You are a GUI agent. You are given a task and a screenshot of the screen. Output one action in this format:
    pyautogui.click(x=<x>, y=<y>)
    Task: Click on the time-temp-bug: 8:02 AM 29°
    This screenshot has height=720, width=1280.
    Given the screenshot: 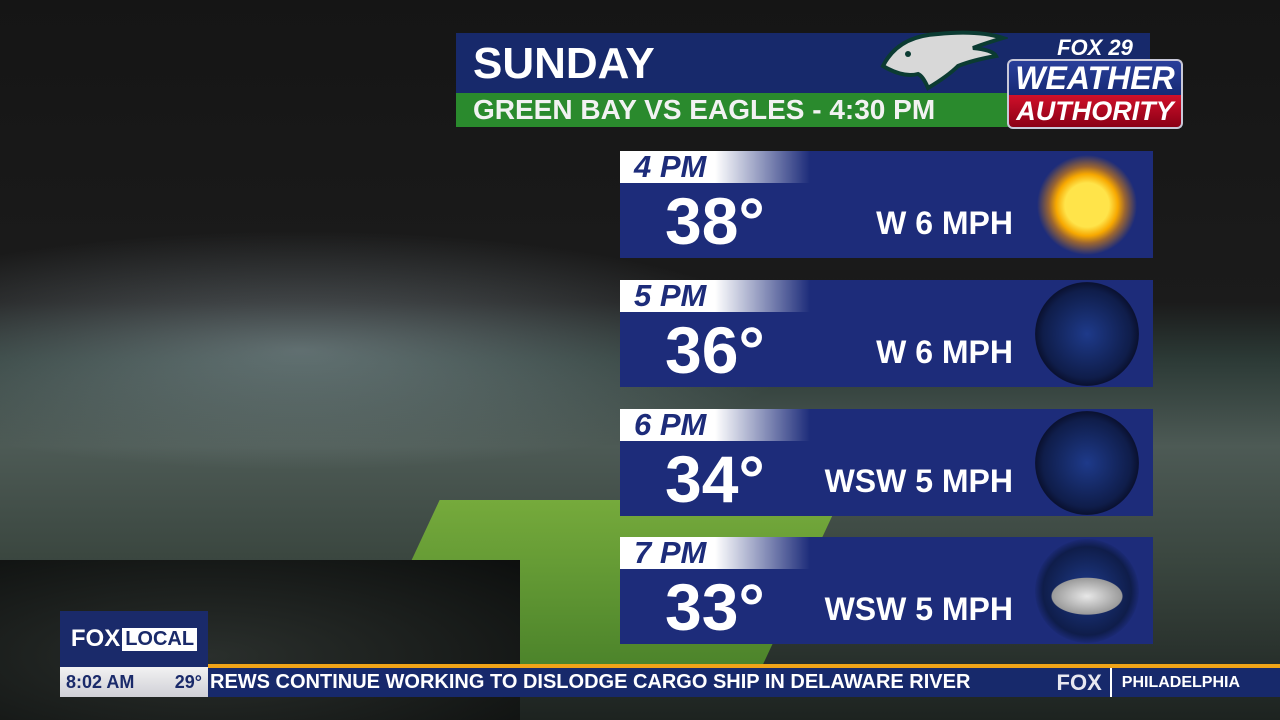 What is the action you would take?
    pyautogui.click(x=134, y=682)
    